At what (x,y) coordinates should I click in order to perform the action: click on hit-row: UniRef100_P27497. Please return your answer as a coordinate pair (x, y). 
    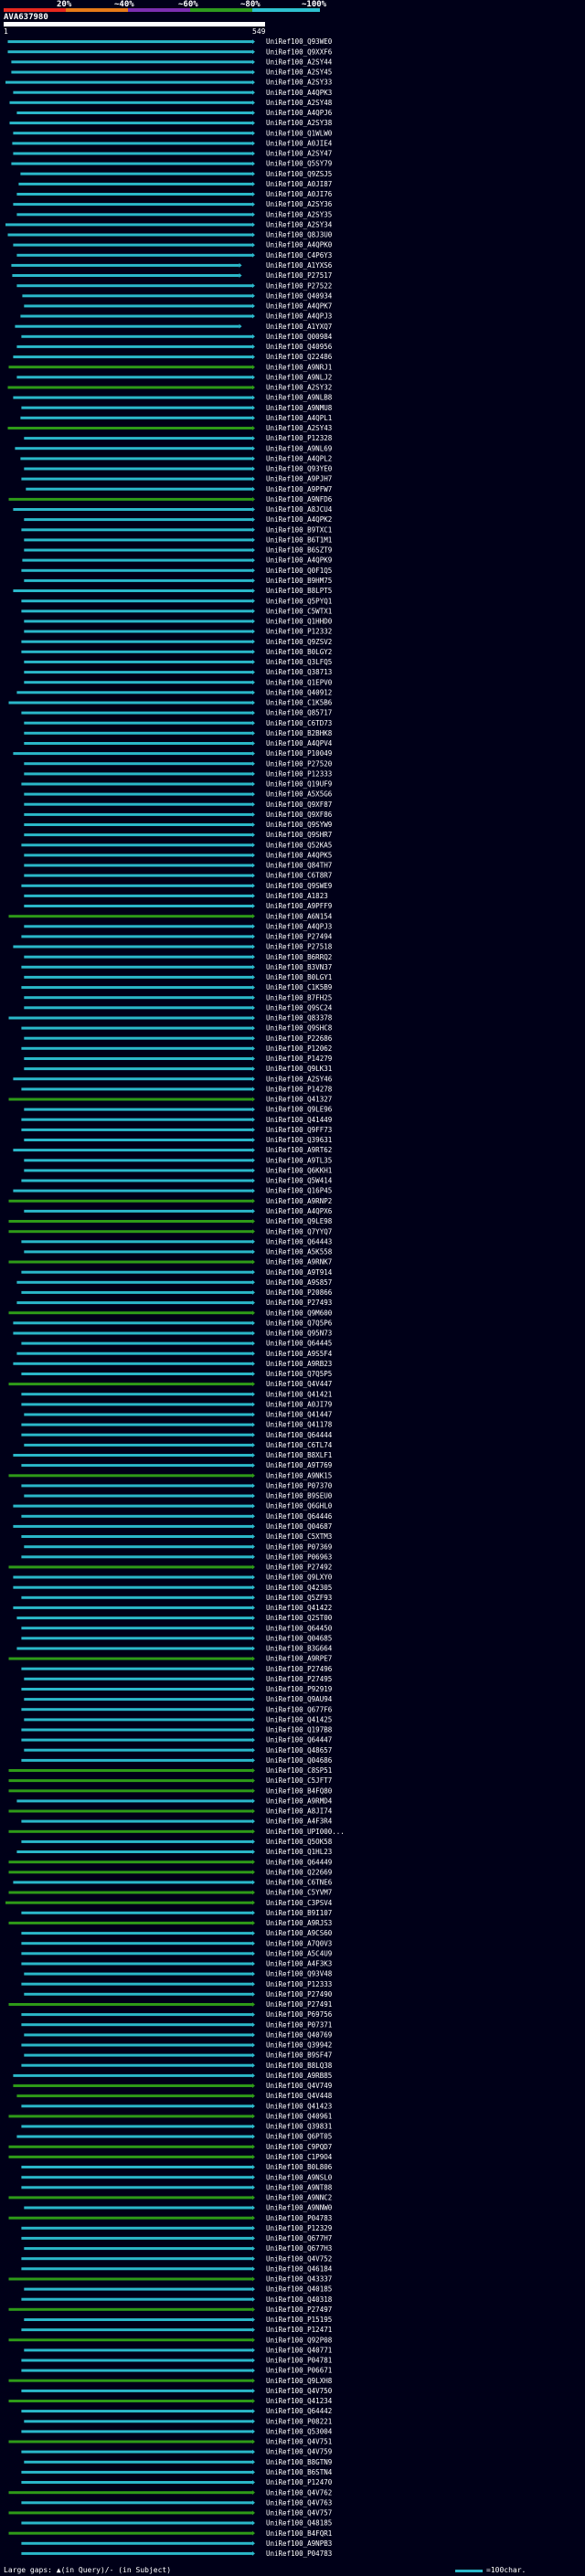
    Looking at the image, I should click on (171, 2310).